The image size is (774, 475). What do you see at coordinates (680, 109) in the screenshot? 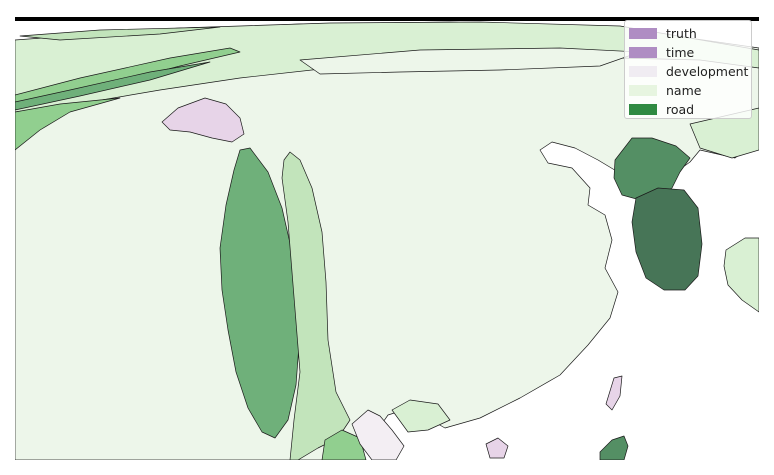
I see `legend-label: road` at bounding box center [680, 109].